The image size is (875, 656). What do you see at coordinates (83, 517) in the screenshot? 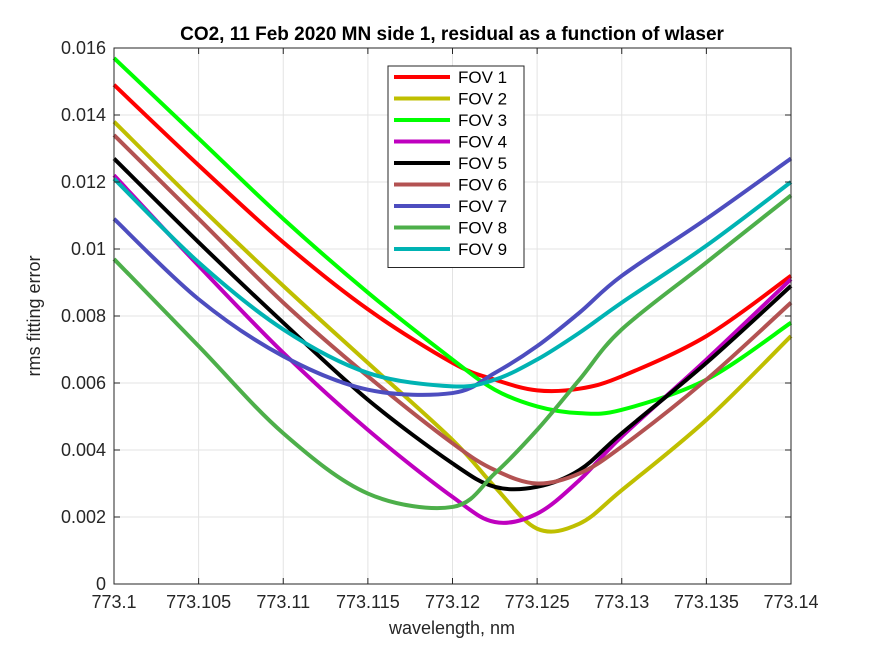
I see `y-tick-label: 0.002` at bounding box center [83, 517].